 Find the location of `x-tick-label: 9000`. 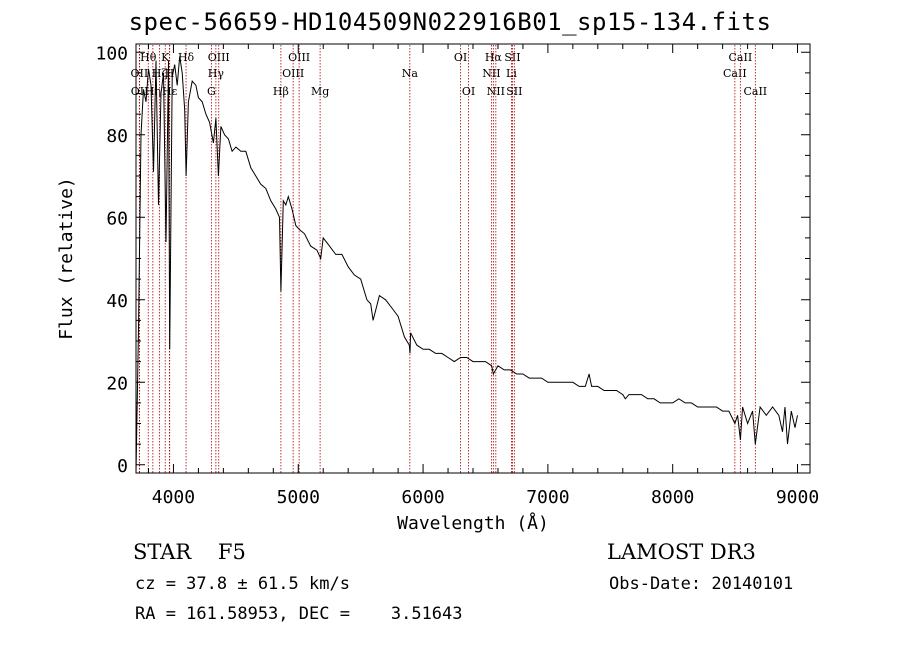

x-tick-label: 9000 is located at coordinates (797, 497).